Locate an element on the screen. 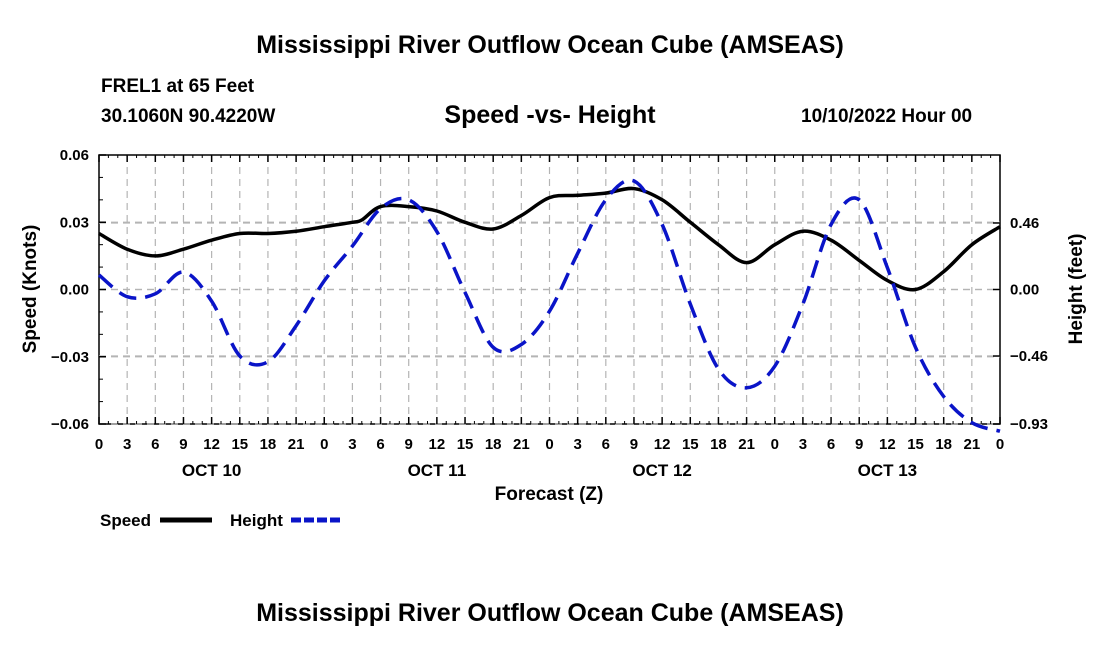  y-tick-label: −0.06 is located at coordinates (70, 424).